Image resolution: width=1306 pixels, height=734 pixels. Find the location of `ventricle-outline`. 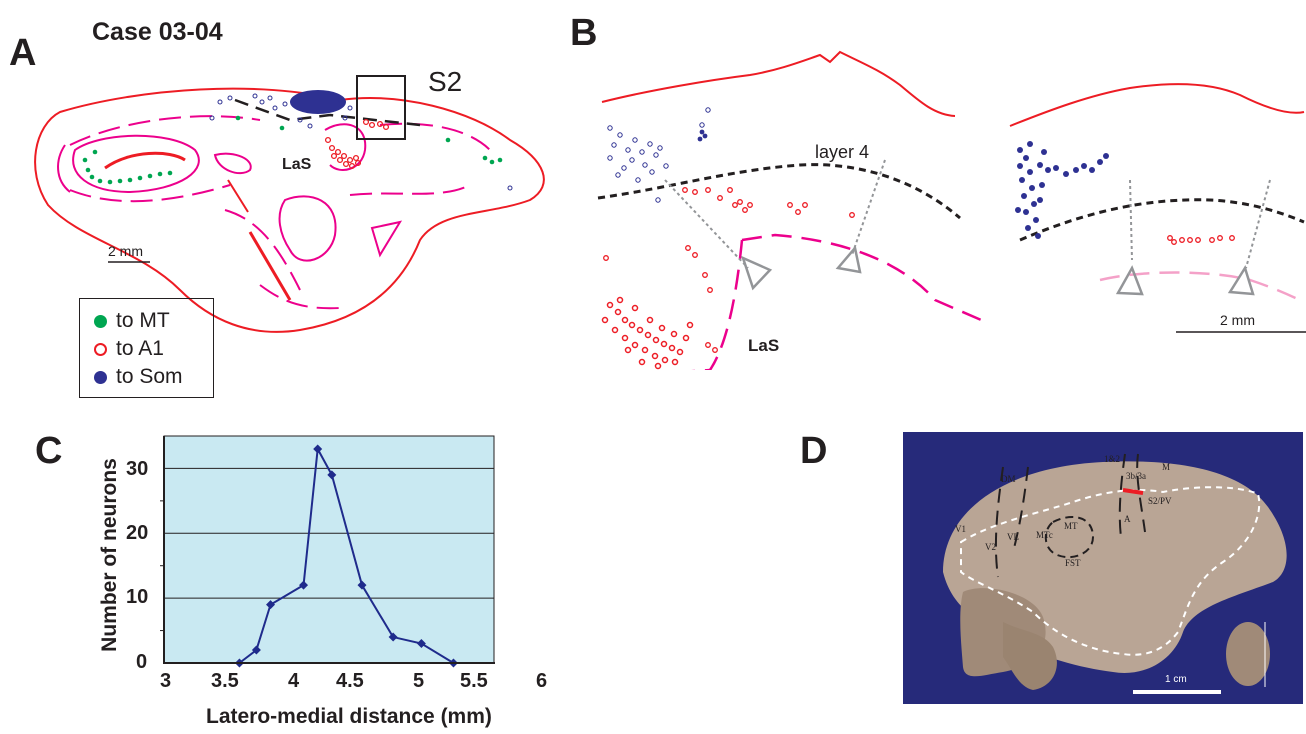

ventricle-outline is located at coordinates (232, 163).